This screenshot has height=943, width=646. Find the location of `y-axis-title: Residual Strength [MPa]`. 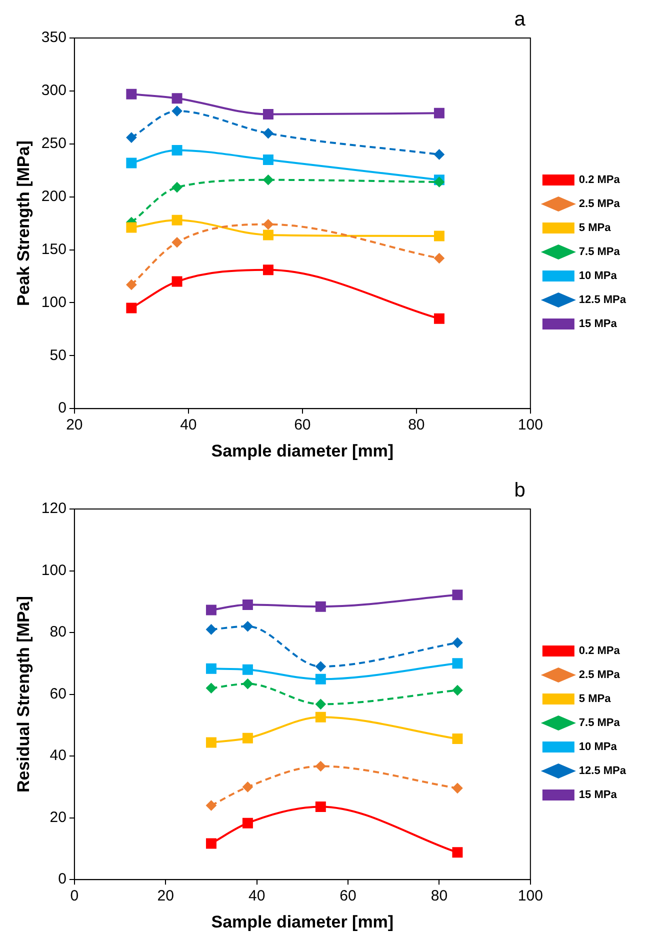

y-axis-title: Residual Strength [MPa] is located at coordinates (23, 694).